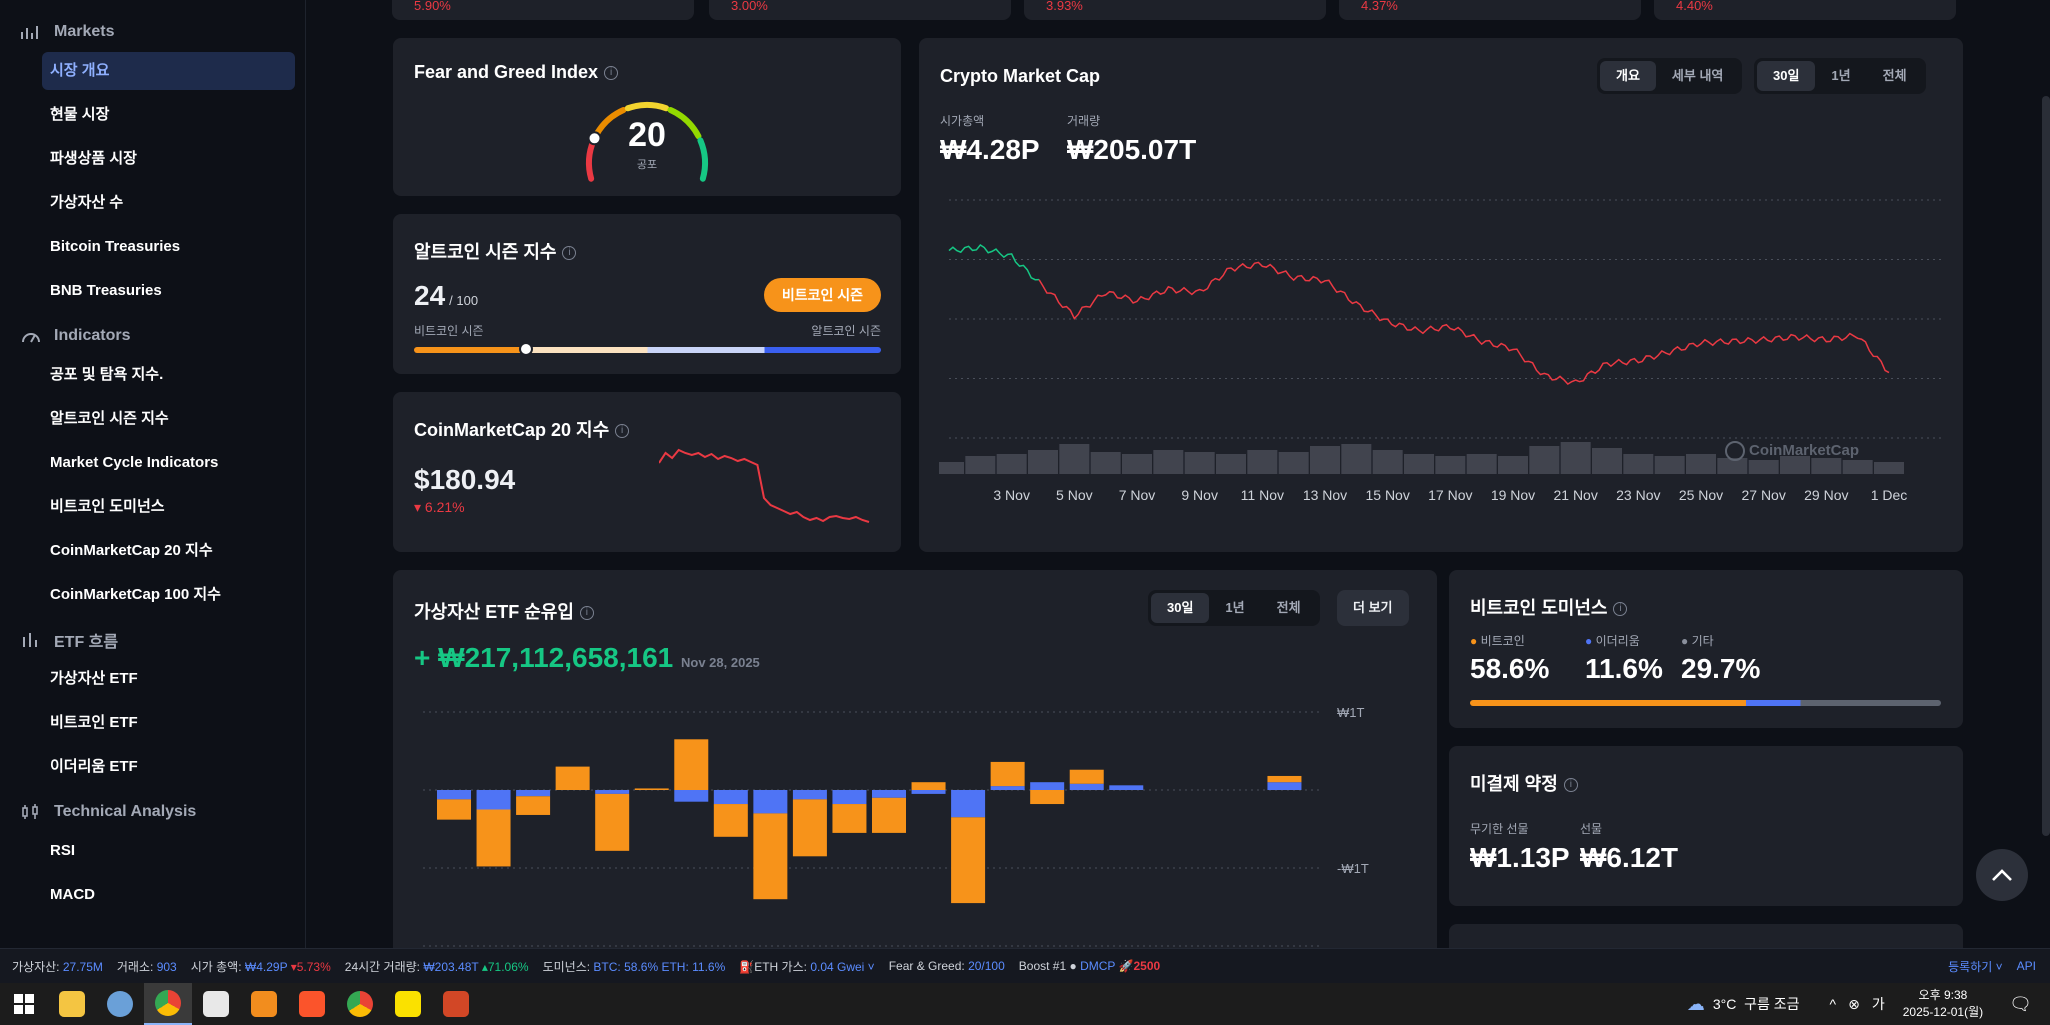  What do you see at coordinates (1706, 826) in the screenshot?
I see `open-interest-card: 미결제 약정 i 무기한 선물 ₩1.13P 선물 ₩6.12T` at bounding box center [1706, 826].